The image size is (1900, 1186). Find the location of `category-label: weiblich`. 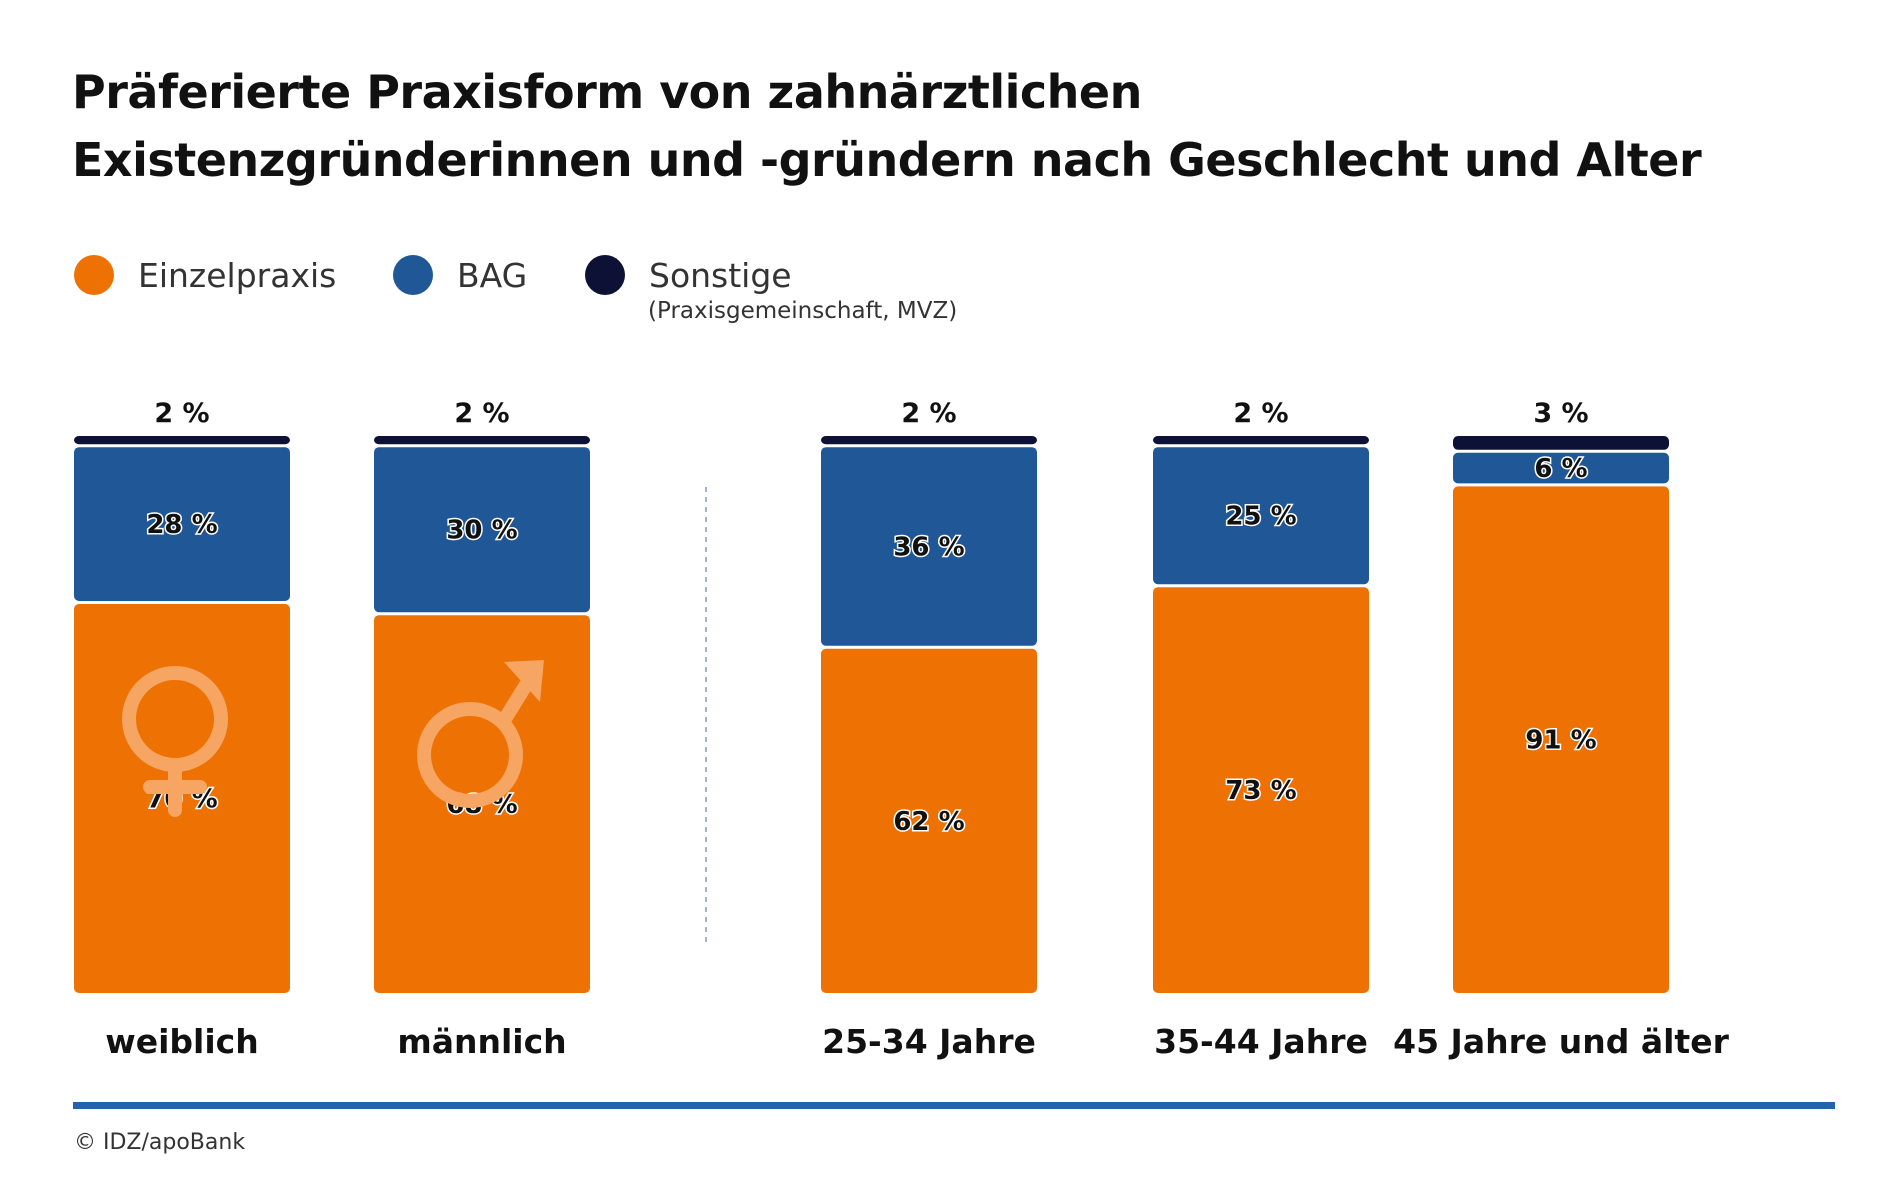

category-label: weiblich is located at coordinates (181, 1041).